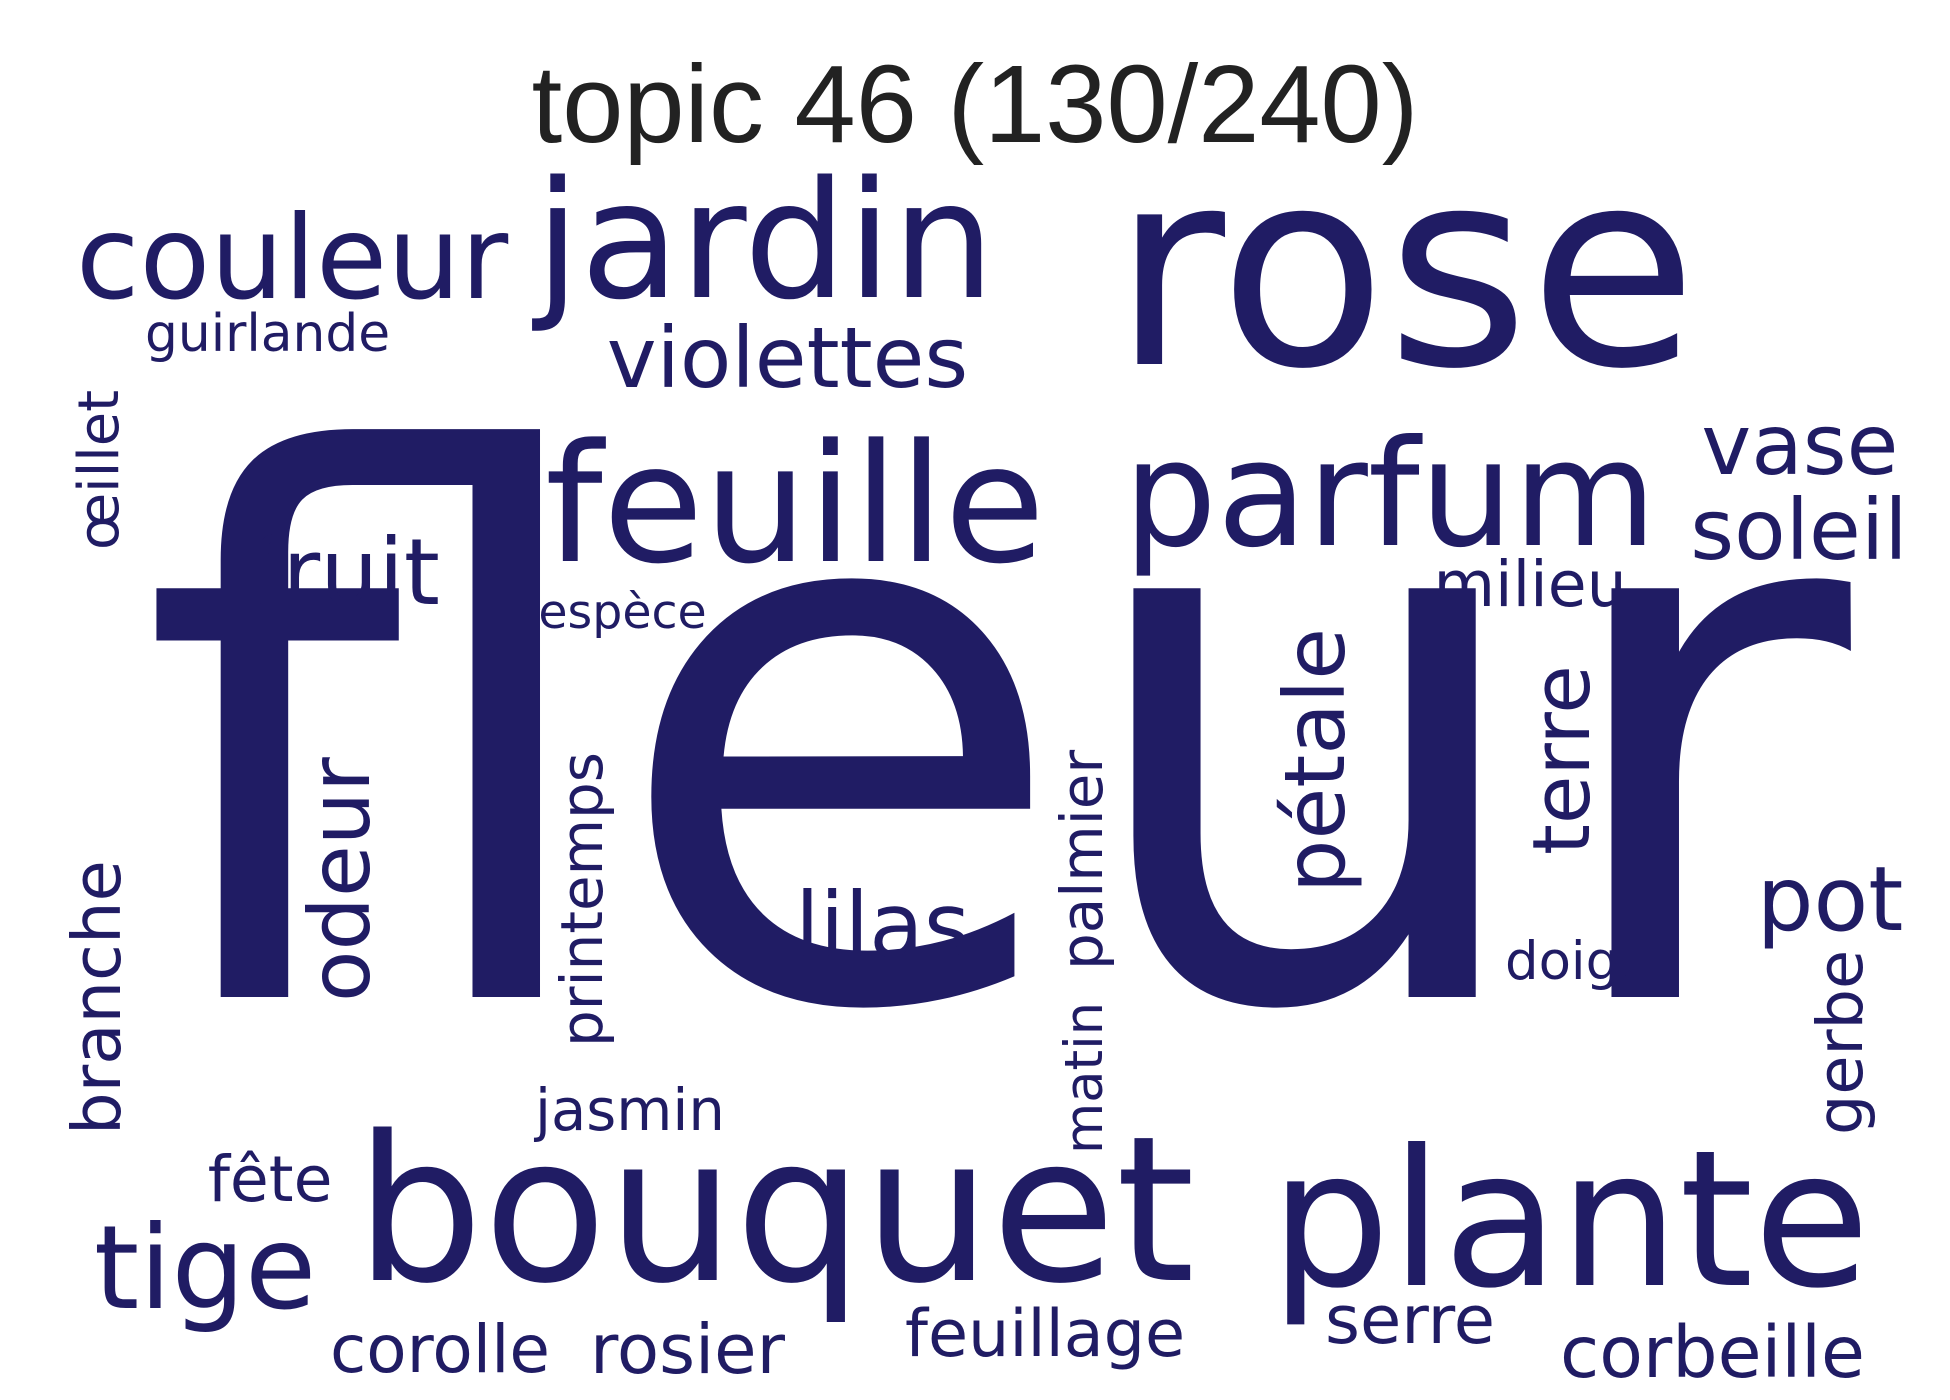 The height and width of the screenshot is (1400, 1950). What do you see at coordinates (96, 997) in the screenshot?
I see `word-branche: branche` at bounding box center [96, 997].